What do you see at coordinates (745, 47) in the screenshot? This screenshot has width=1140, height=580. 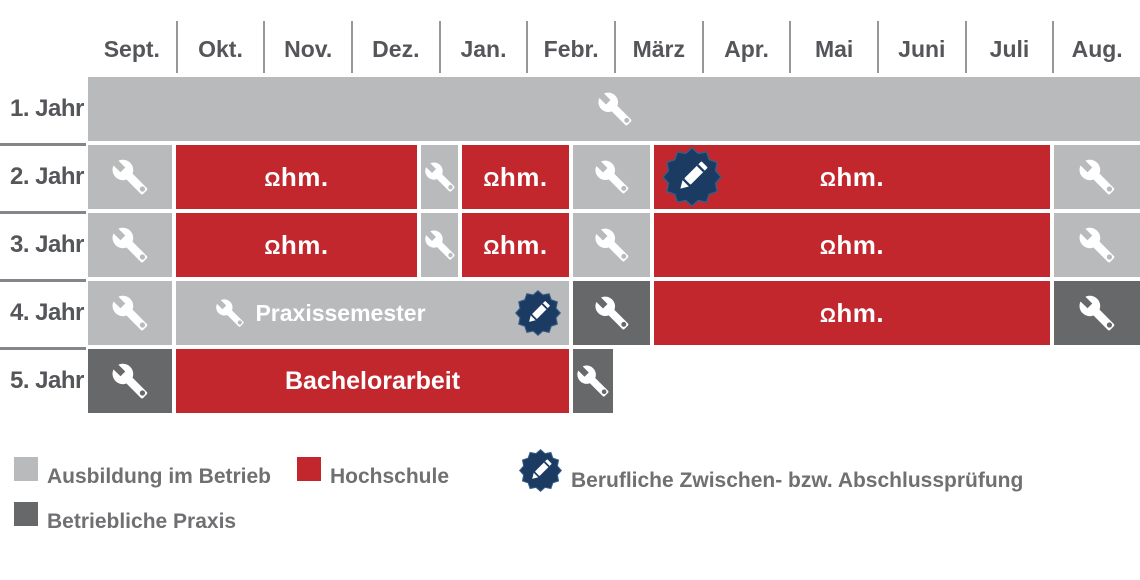 I see `month-label: Apr.` at bounding box center [745, 47].